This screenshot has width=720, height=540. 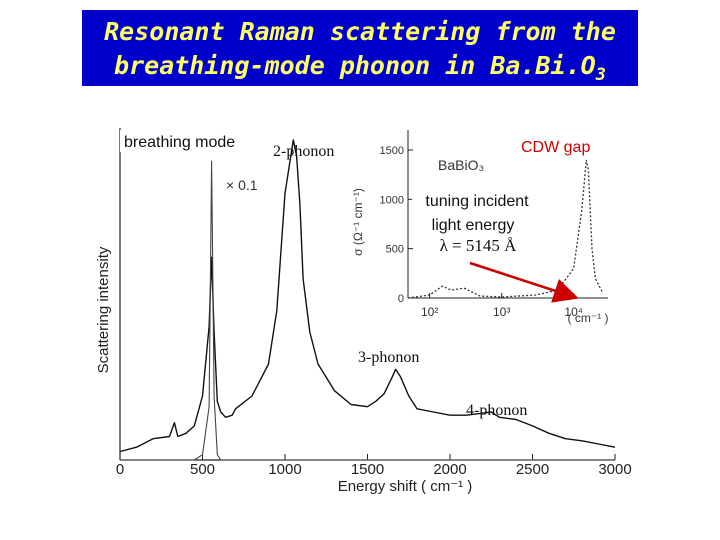 What do you see at coordinates (600, 75) in the screenshot?
I see `title-line-2-subscript: 3` at bounding box center [600, 75].